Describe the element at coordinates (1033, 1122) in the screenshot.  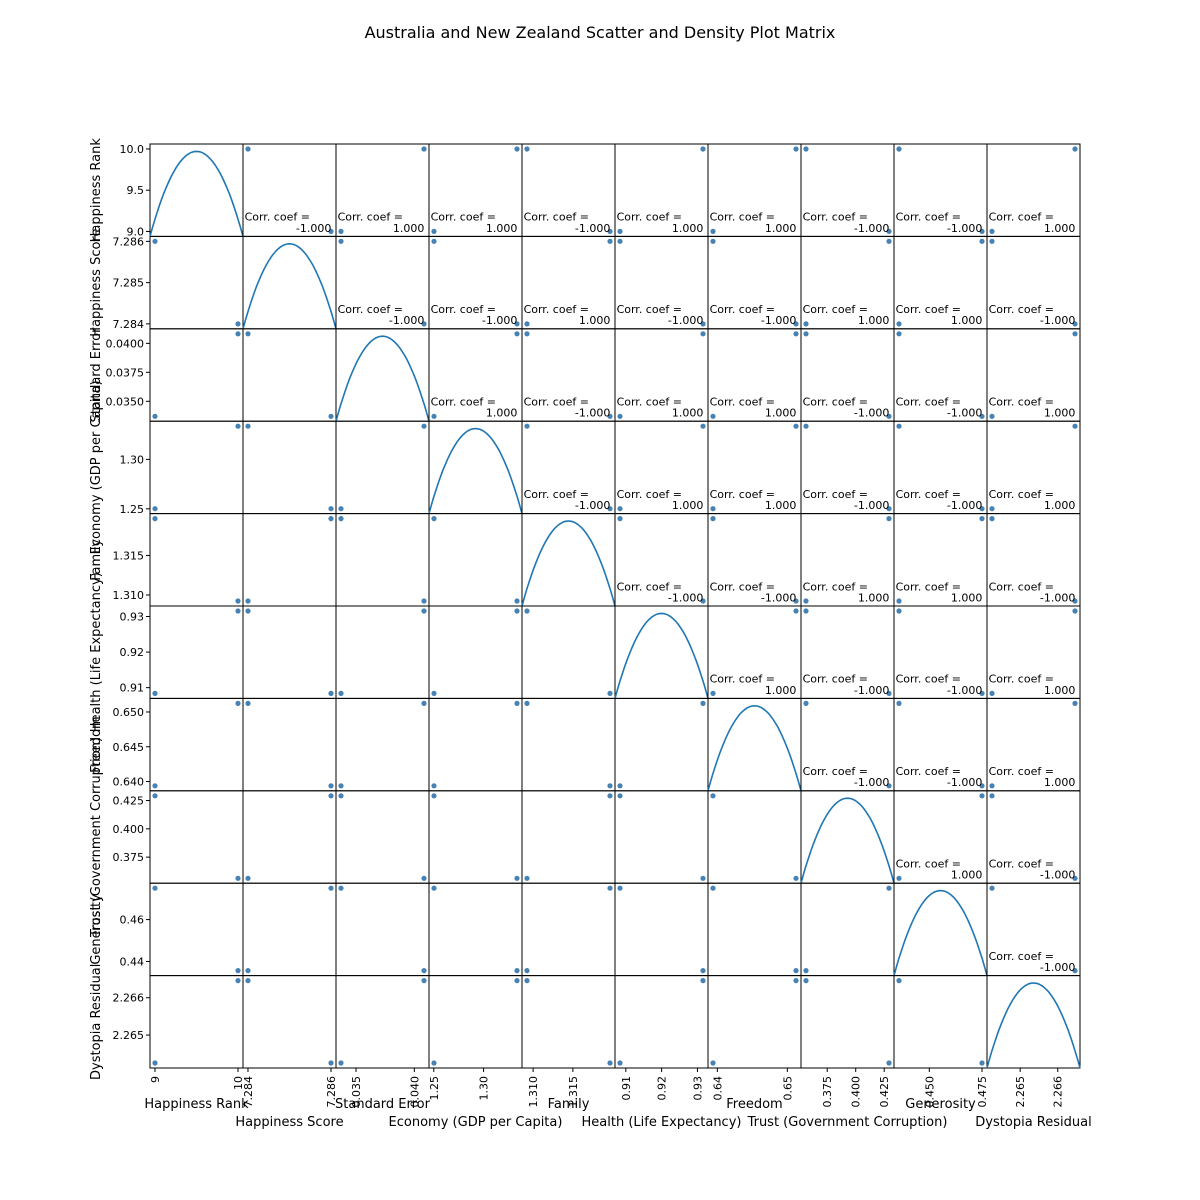
I see `x-axis-label-dystopia-residual: Dystopia Residual` at that location.